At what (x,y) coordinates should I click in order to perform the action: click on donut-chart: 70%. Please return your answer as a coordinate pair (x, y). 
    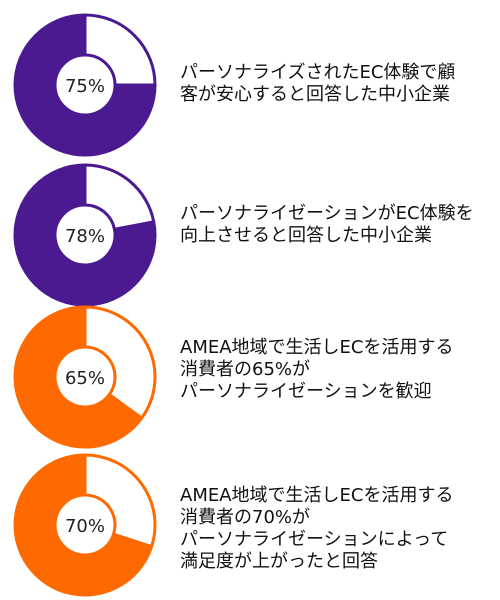
    Looking at the image, I should click on (85, 525).